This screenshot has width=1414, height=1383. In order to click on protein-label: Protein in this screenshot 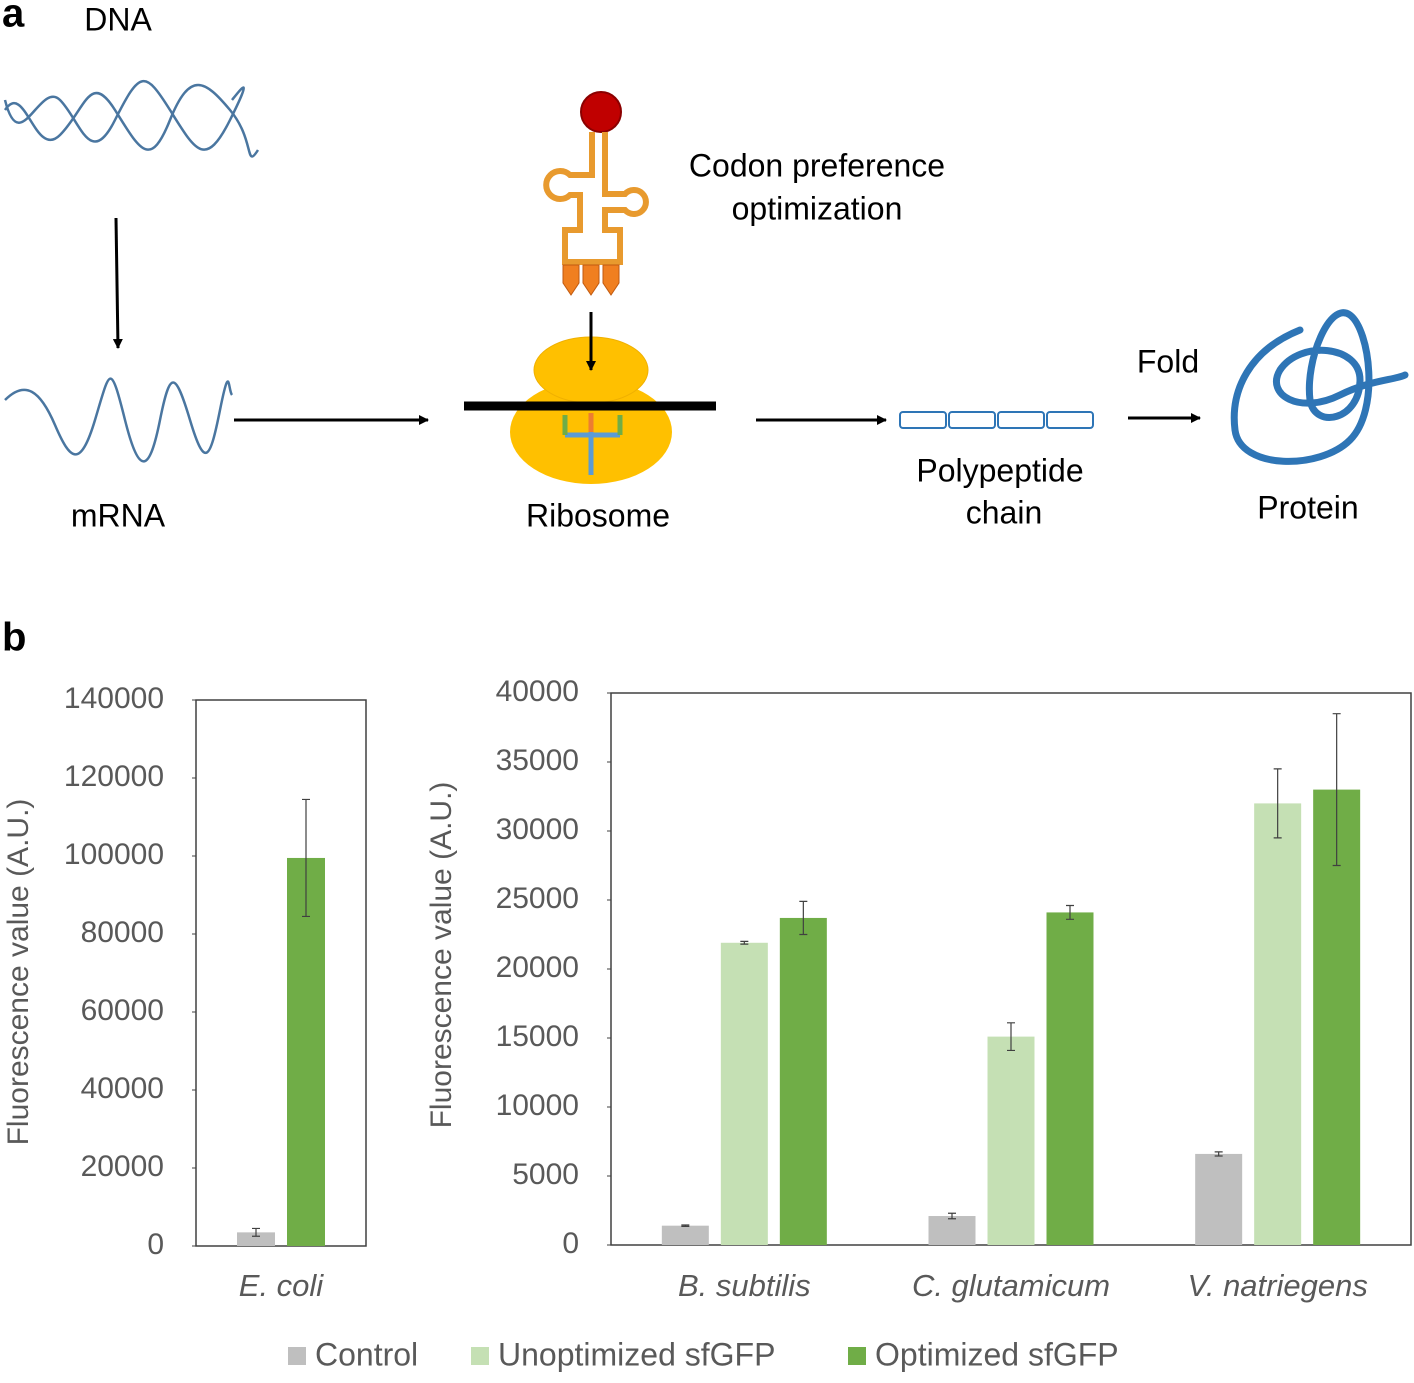, I will do `click(1307, 507)`.